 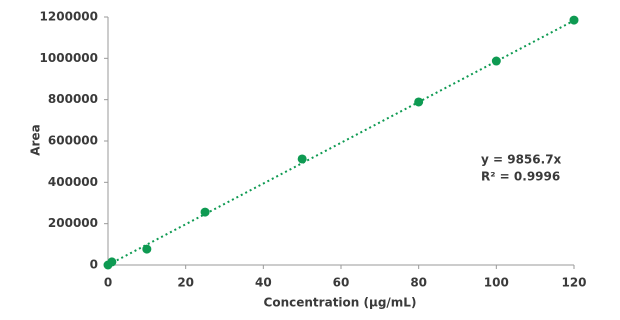 What do you see at coordinates (73, 141) in the screenshot?
I see `y-tick-label: 600000` at bounding box center [73, 141].